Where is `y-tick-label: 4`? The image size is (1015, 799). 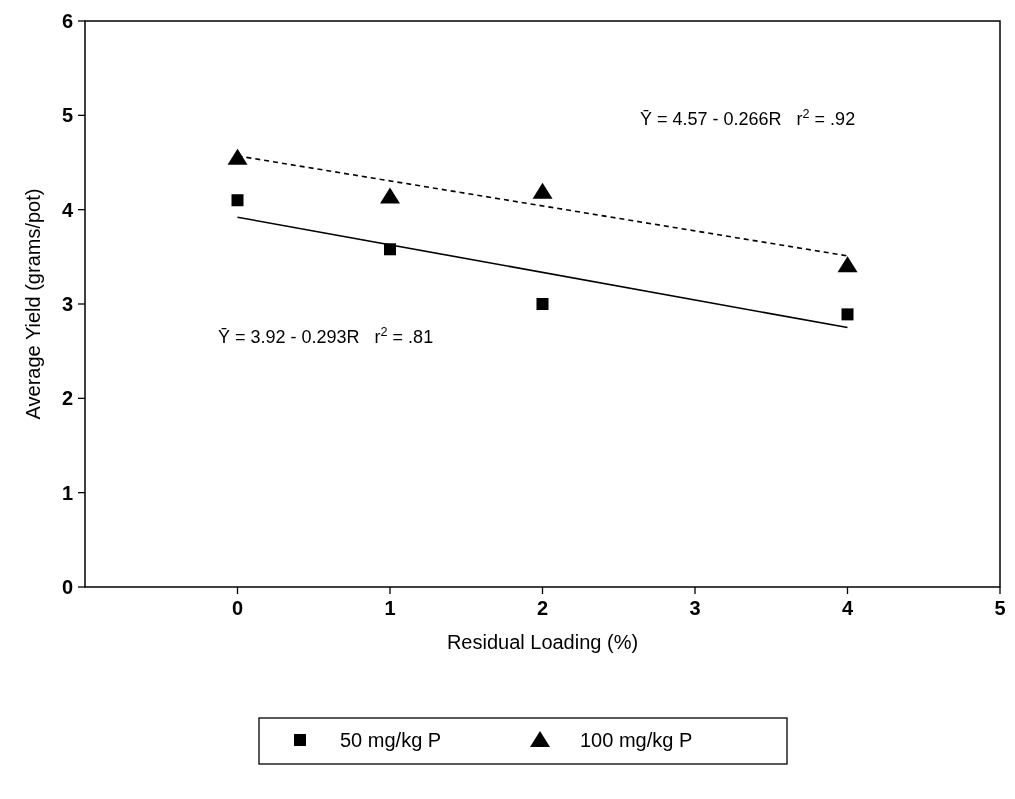 y-tick-label: 4 is located at coordinates (67, 209).